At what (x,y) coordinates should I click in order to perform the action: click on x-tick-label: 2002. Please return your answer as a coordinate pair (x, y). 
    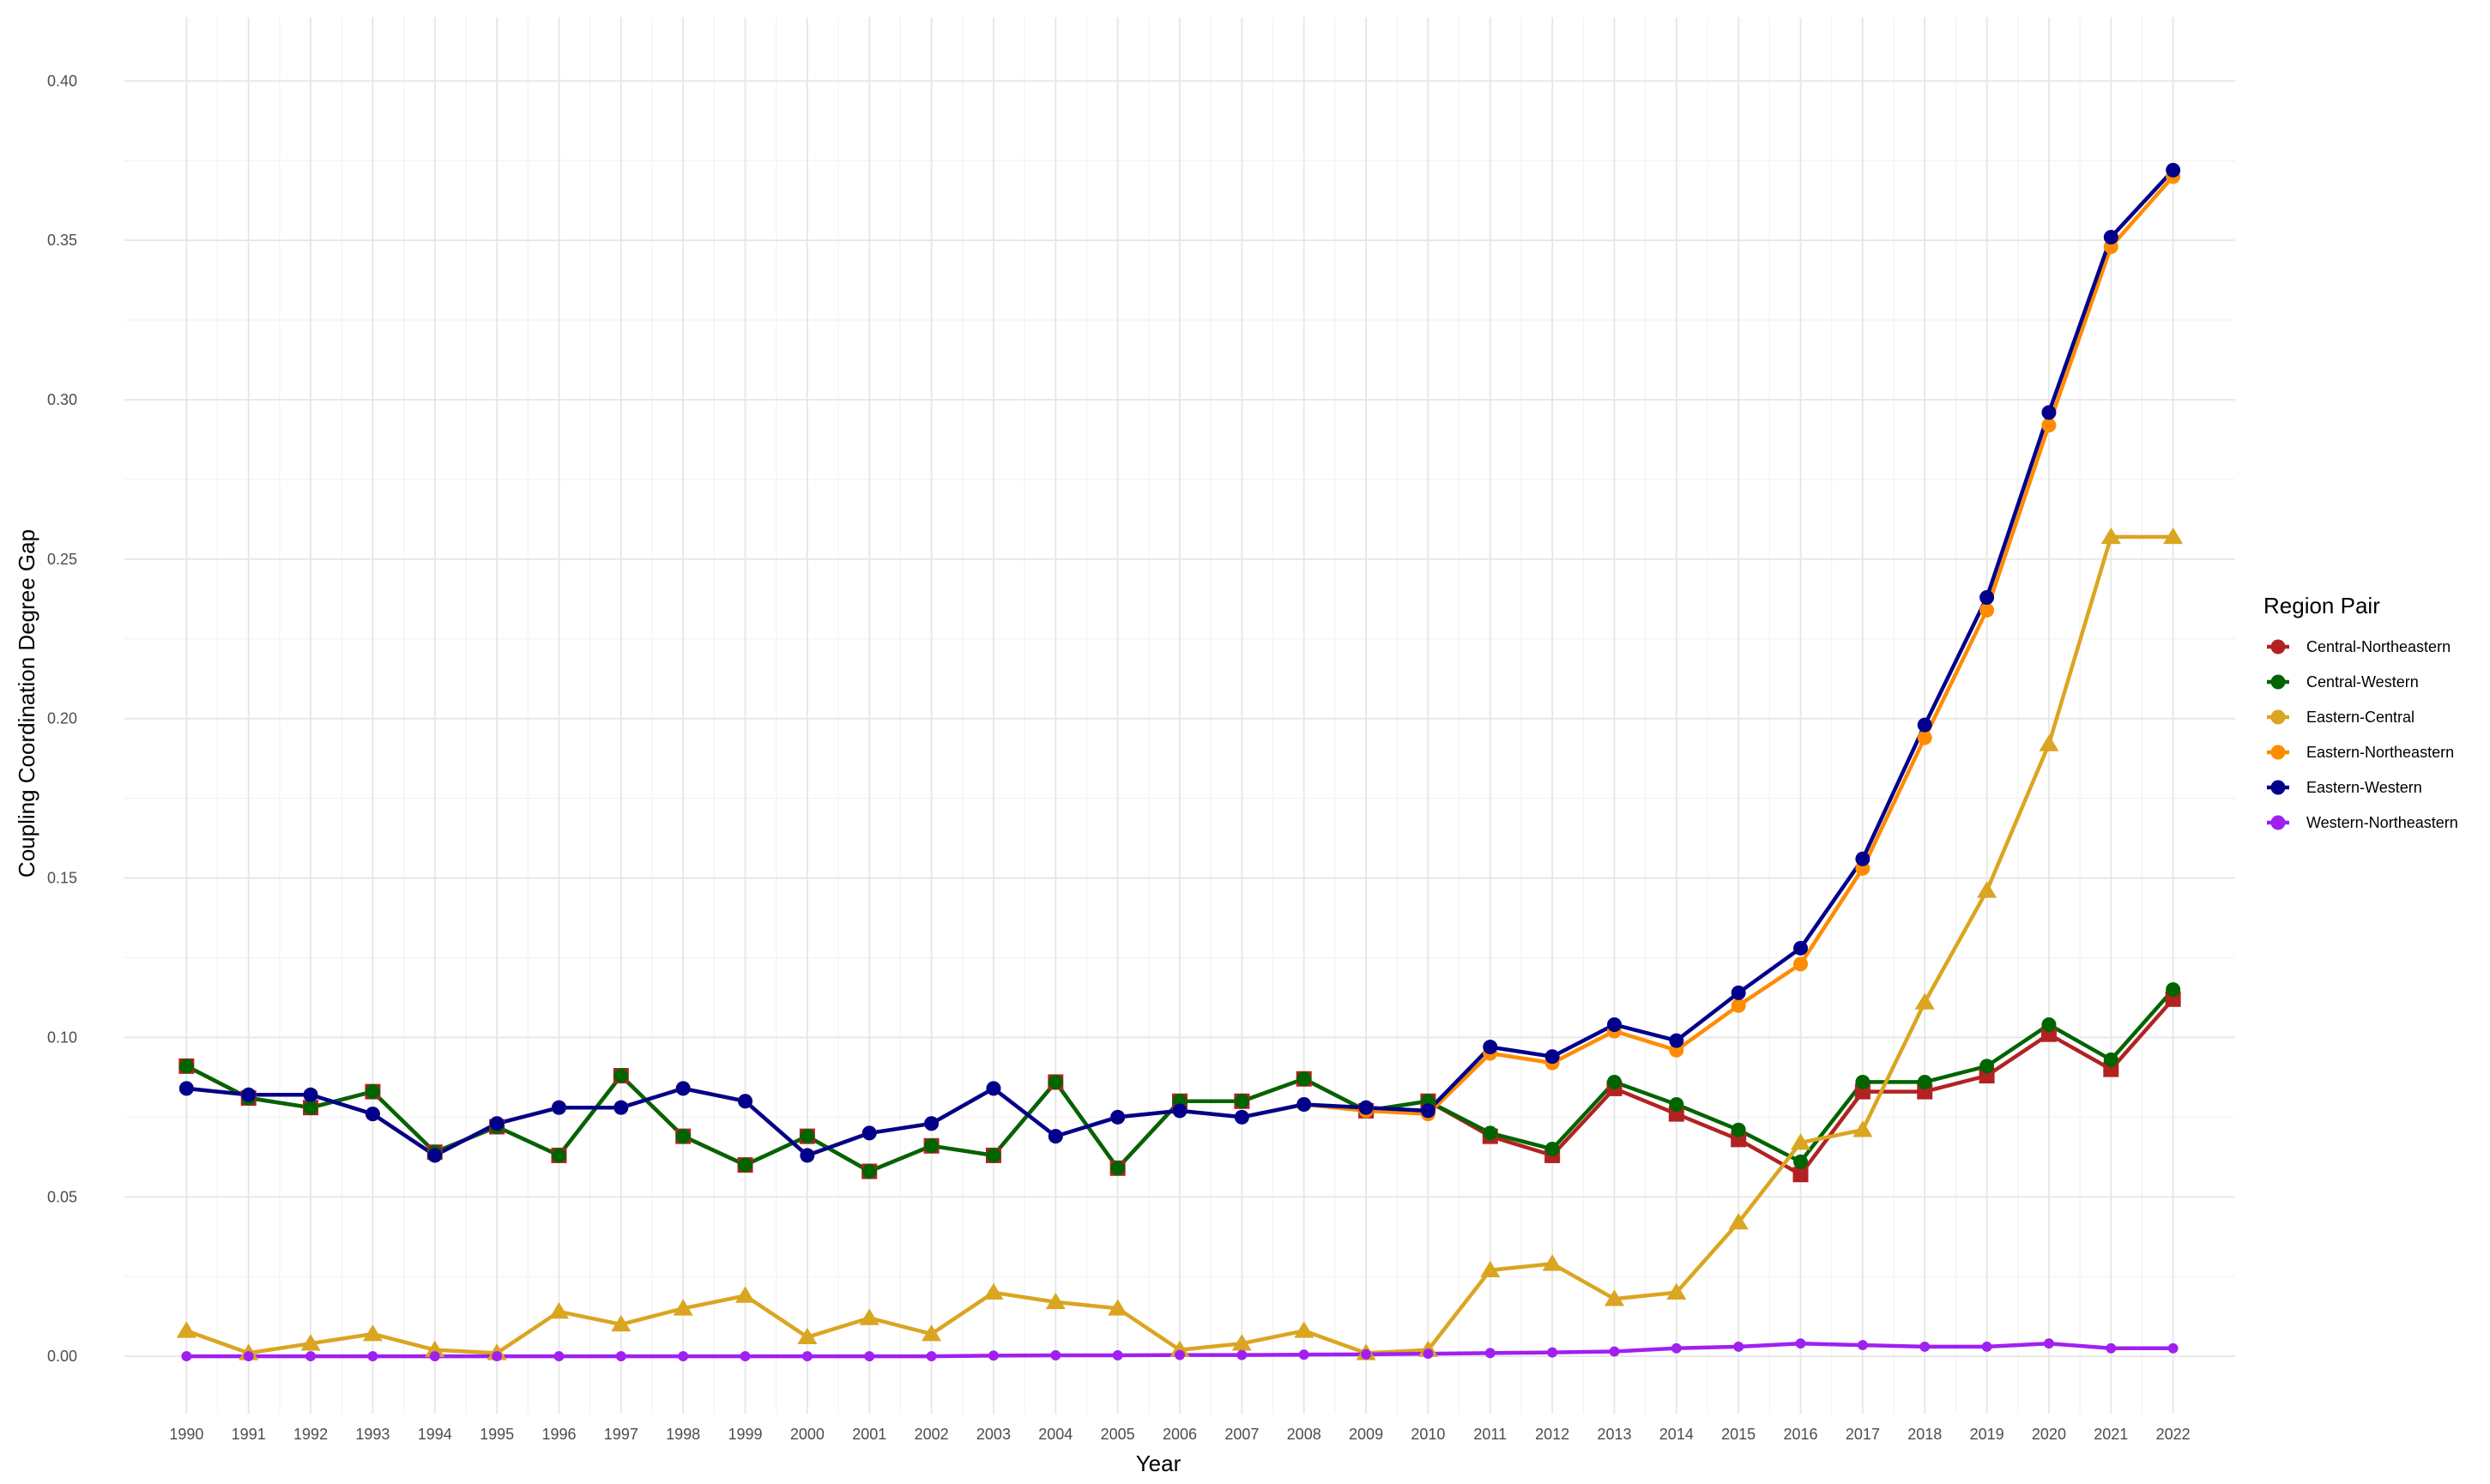
    Looking at the image, I should click on (932, 1434).